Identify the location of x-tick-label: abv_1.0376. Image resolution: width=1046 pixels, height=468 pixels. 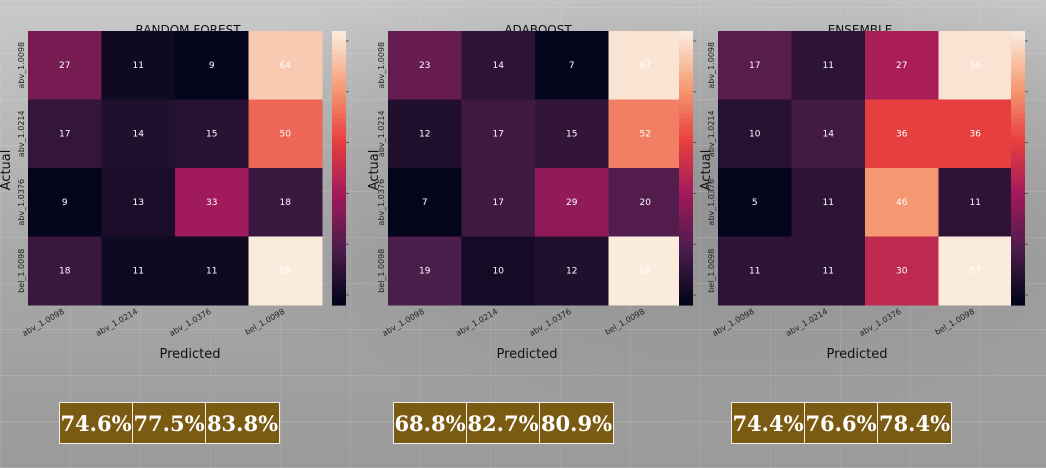
(880, 322).